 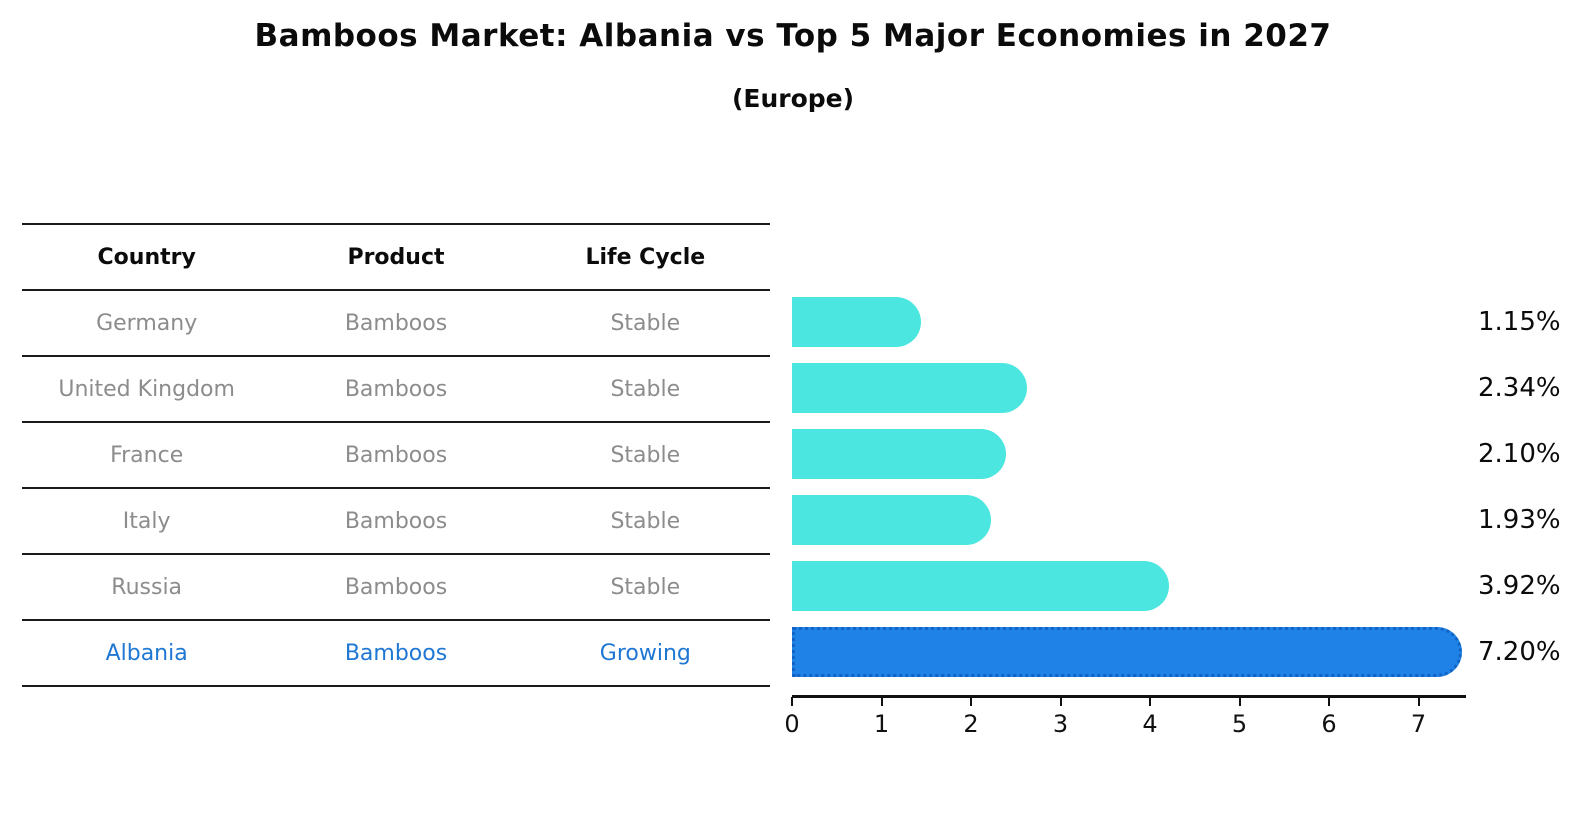 I want to click on table-header-row: Country Product Life Cycle, so click(x=396, y=258).